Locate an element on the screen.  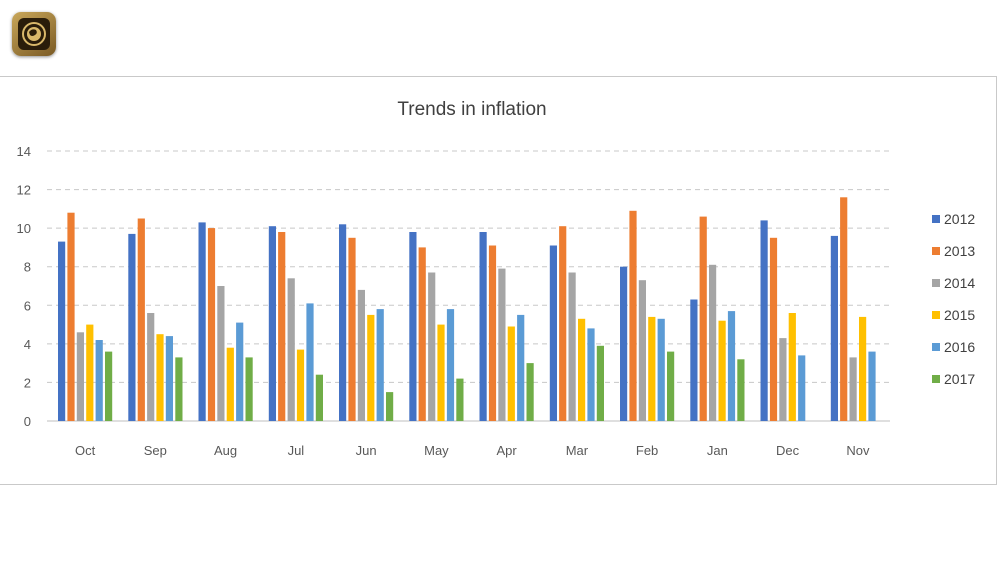
bar-2017-aug is located at coordinates (249, 389).